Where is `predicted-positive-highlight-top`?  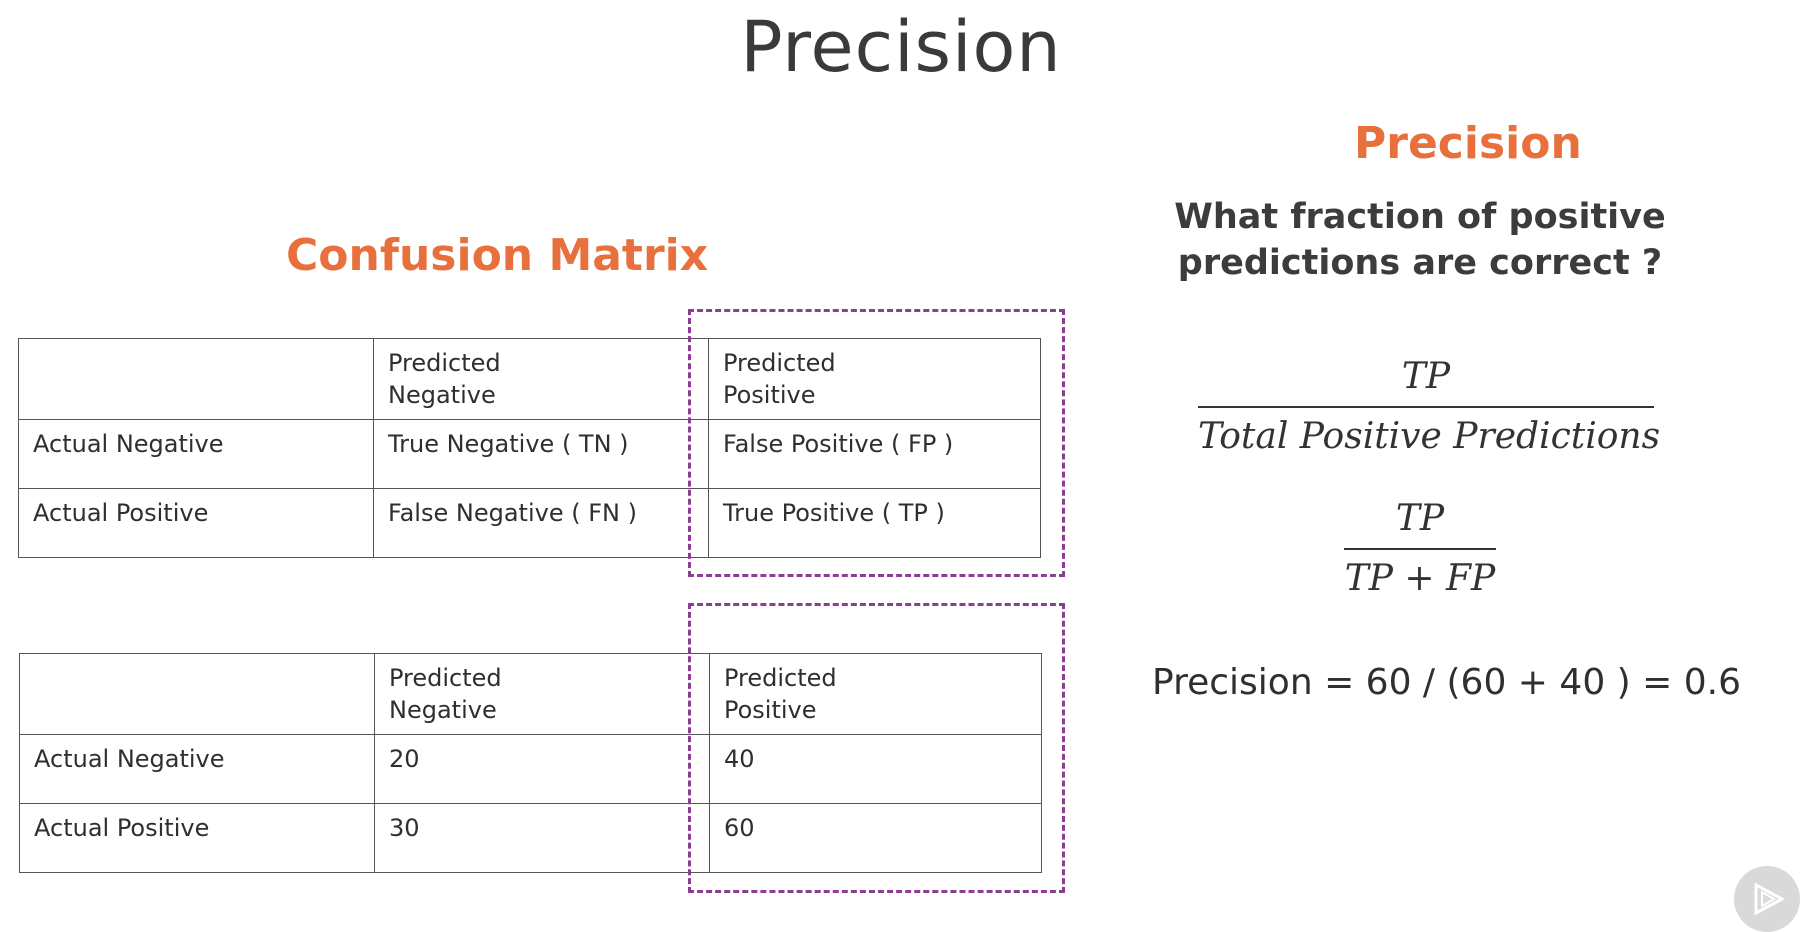
predicted-positive-highlight-top is located at coordinates (876, 443).